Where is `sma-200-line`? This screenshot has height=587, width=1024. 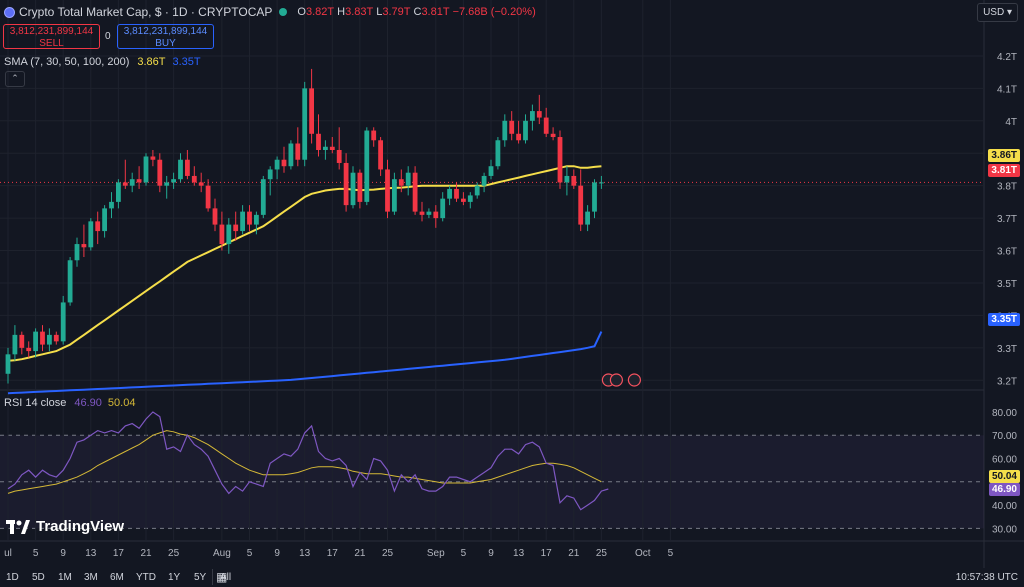 sma-200-line is located at coordinates (305, 363).